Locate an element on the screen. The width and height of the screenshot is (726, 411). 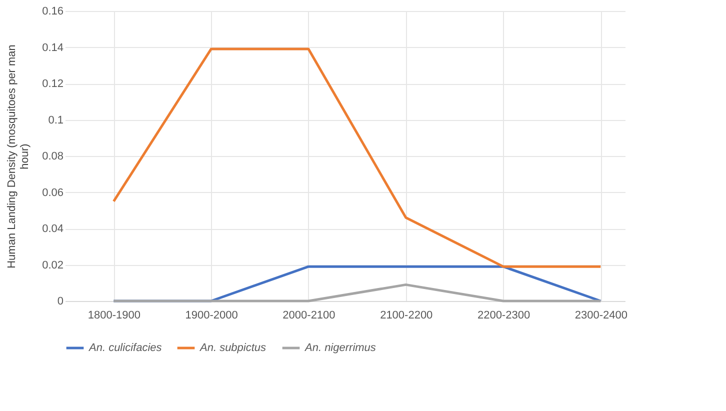
legend-label: An. subpictus is located at coordinates (233, 348).